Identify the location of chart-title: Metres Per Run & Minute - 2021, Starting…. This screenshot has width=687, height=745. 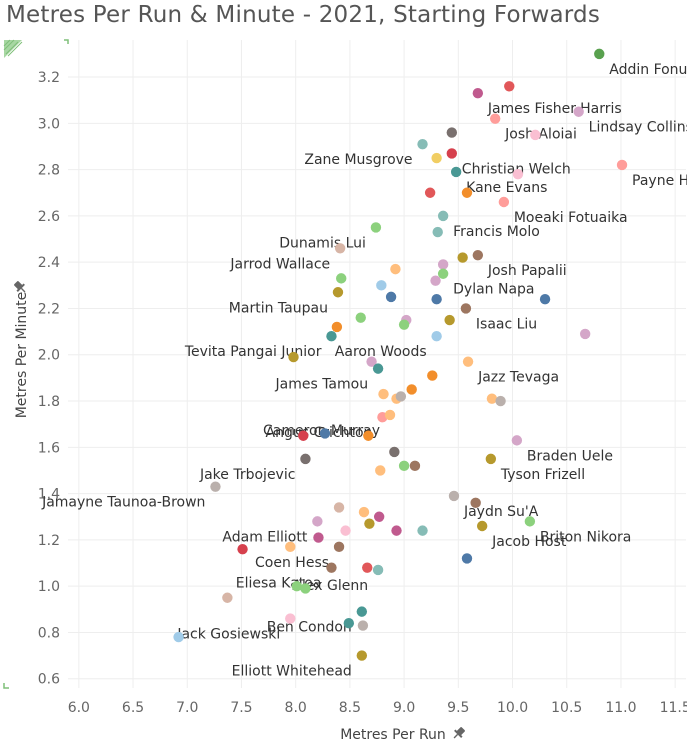
(303, 15).